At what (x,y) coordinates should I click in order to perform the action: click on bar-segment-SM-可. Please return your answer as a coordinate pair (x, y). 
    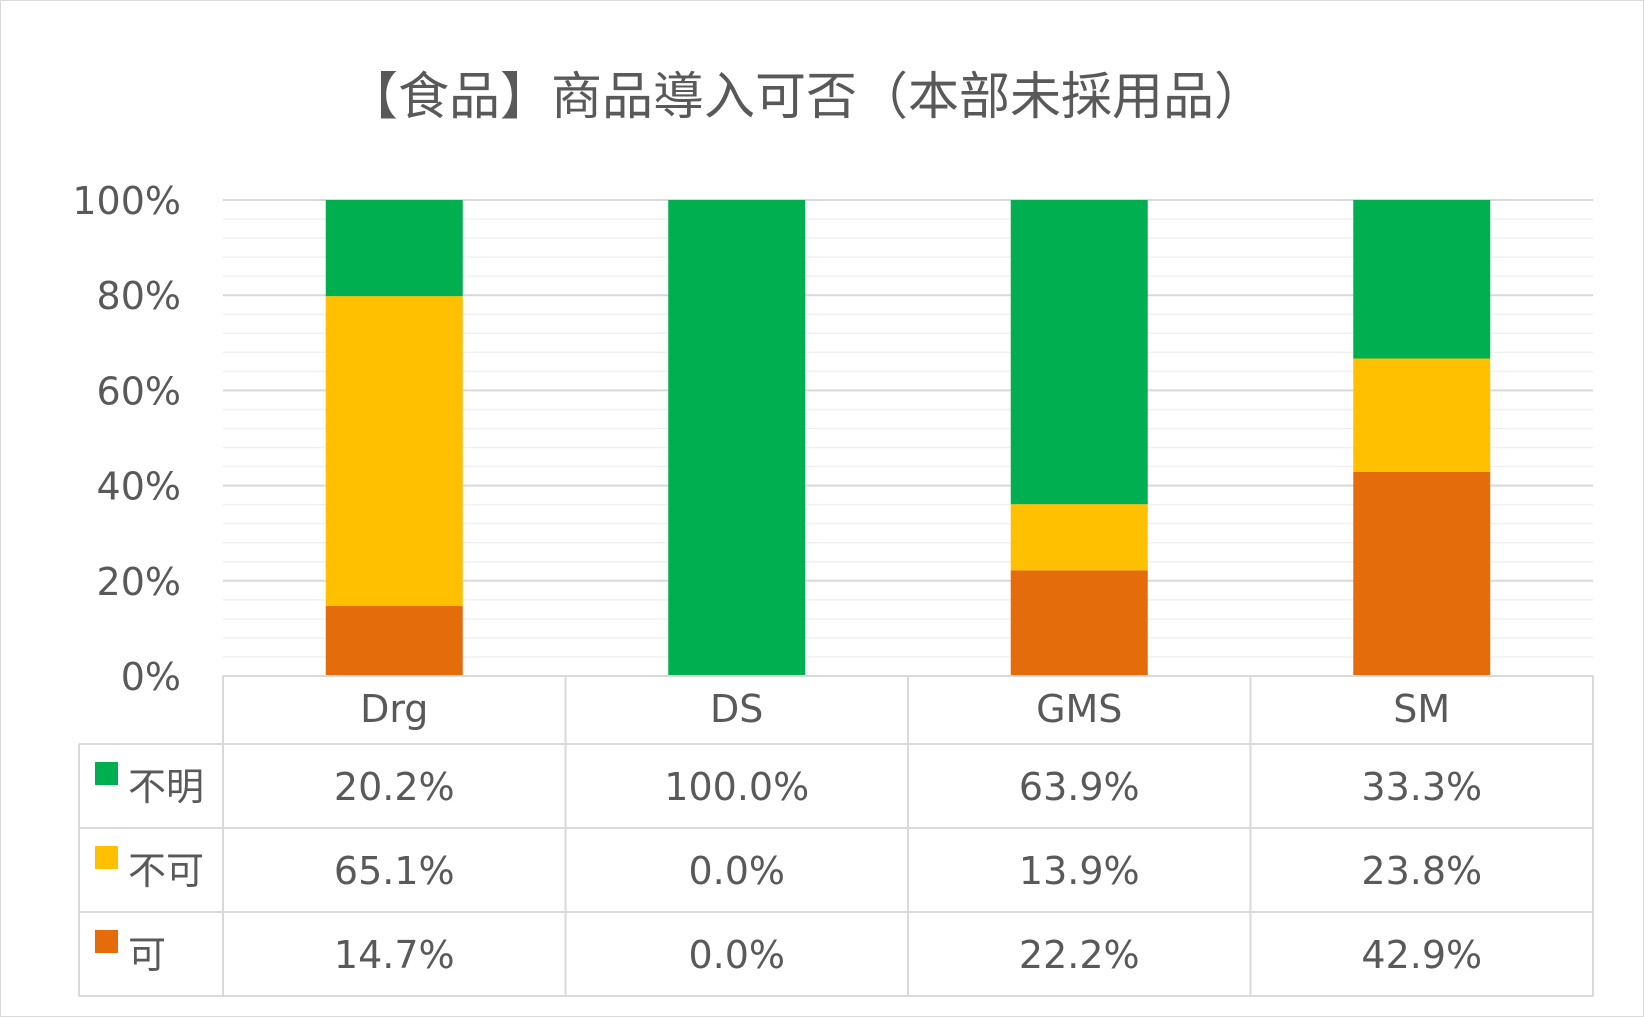
    Looking at the image, I should click on (1422, 573).